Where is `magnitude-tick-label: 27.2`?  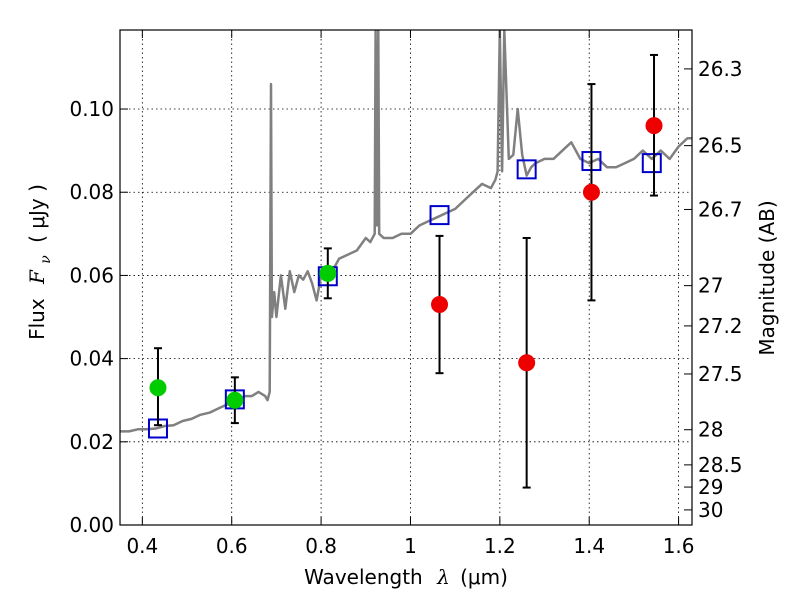
magnitude-tick-label: 27.2 is located at coordinates (720, 326).